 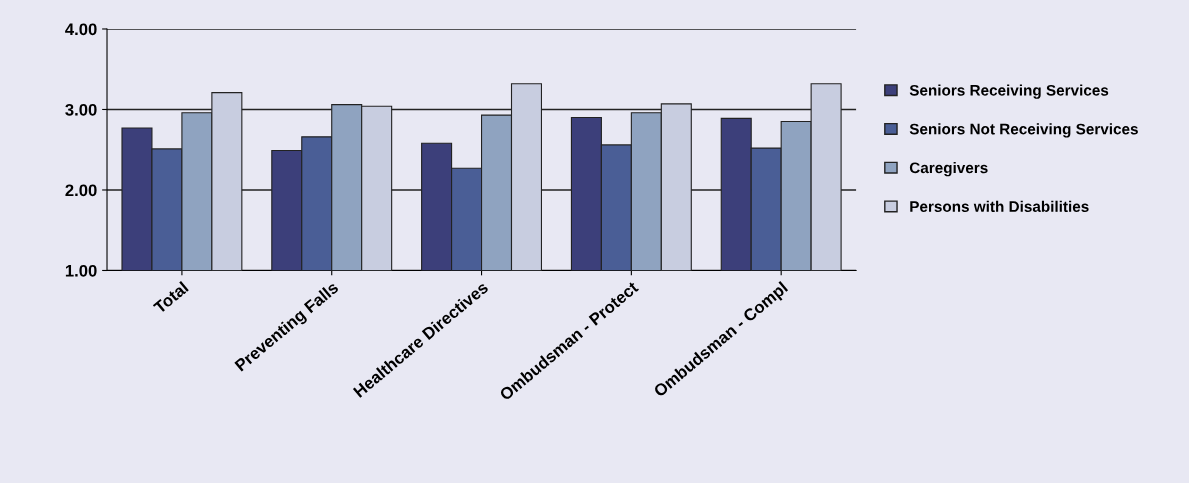 I want to click on y-tick-label: 1.00, so click(x=81, y=270).